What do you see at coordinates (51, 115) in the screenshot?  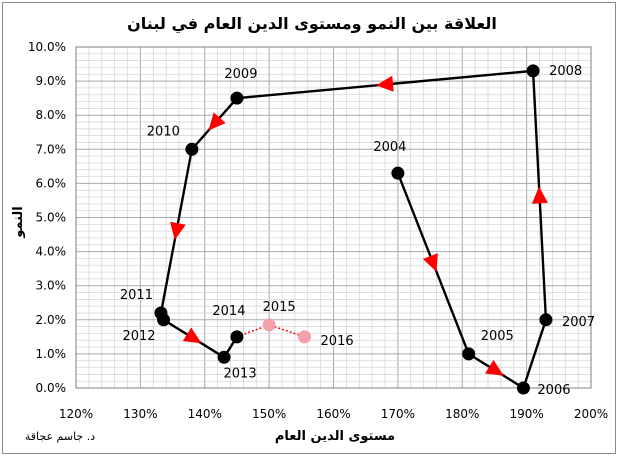 I see `y-tick-label: 8.0%` at bounding box center [51, 115].